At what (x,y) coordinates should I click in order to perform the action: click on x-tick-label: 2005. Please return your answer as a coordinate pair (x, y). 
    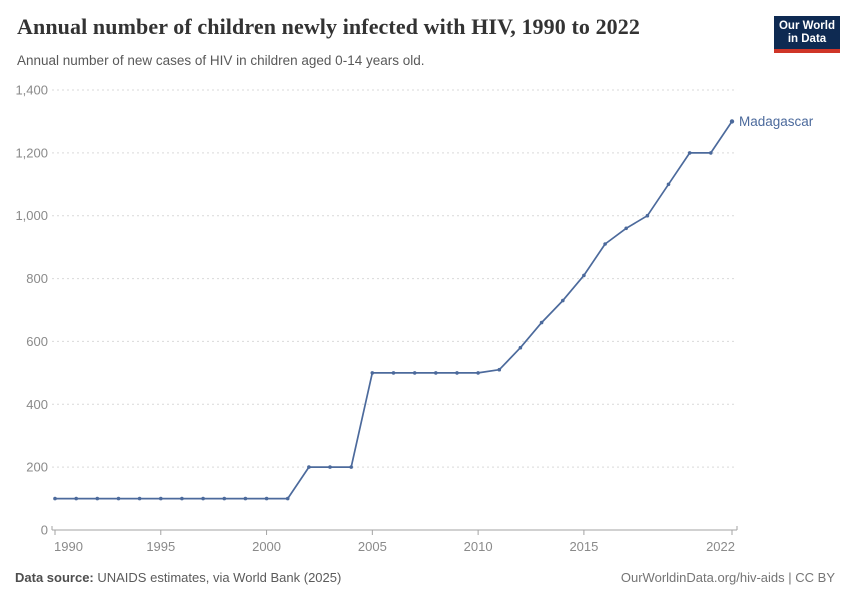
    Looking at the image, I should click on (372, 546).